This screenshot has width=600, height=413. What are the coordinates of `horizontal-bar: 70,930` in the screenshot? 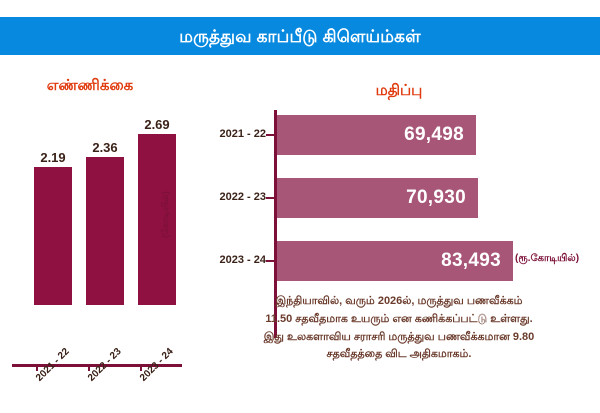 It's located at (377, 198).